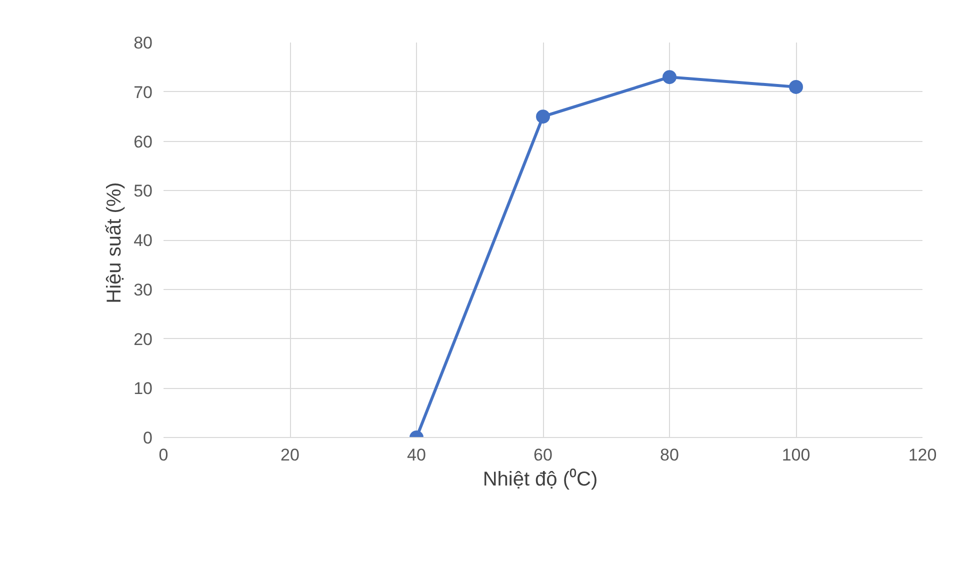  What do you see at coordinates (143, 191) in the screenshot?
I see `y-tick-label: 50` at bounding box center [143, 191].